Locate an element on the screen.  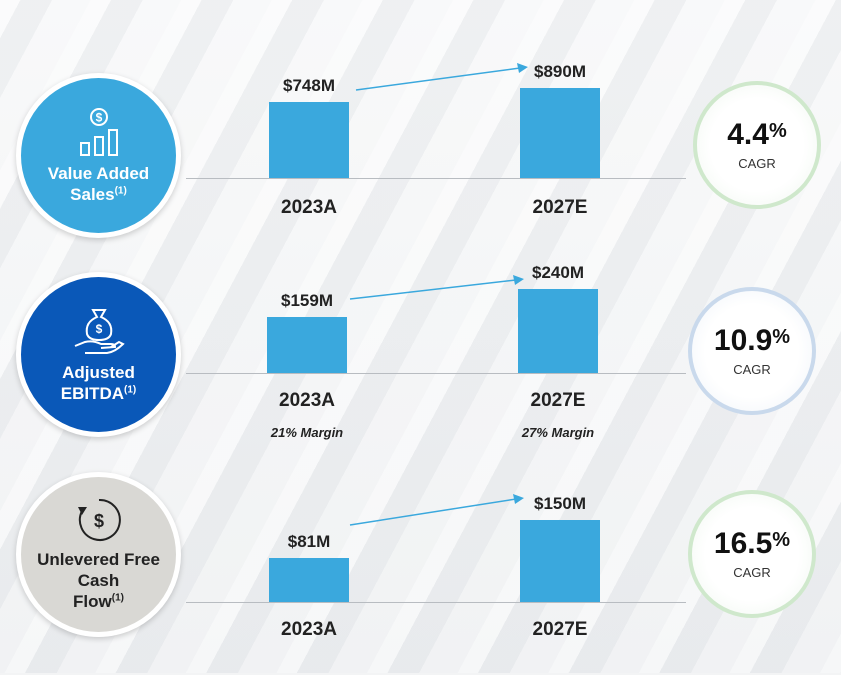
cagr-circle: 16.5% CAGR is located at coordinates (752, 554).